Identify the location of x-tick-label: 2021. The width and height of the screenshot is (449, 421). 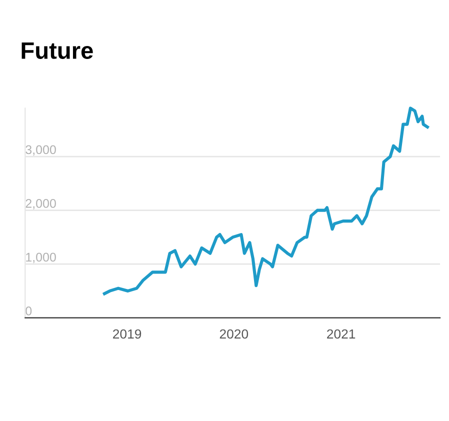
(341, 334).